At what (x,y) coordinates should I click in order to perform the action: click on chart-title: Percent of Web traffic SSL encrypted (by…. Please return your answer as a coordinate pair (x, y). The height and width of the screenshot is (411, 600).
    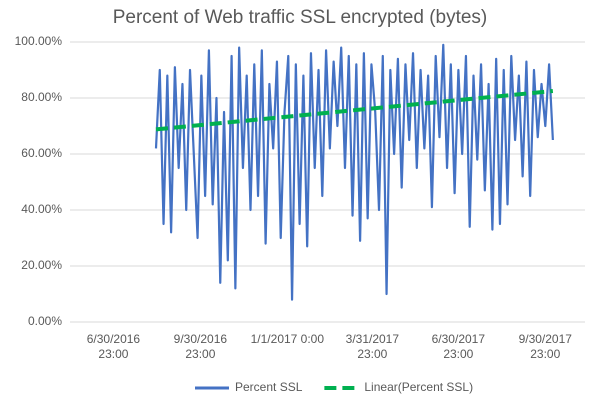
    Looking at the image, I should click on (300, 17).